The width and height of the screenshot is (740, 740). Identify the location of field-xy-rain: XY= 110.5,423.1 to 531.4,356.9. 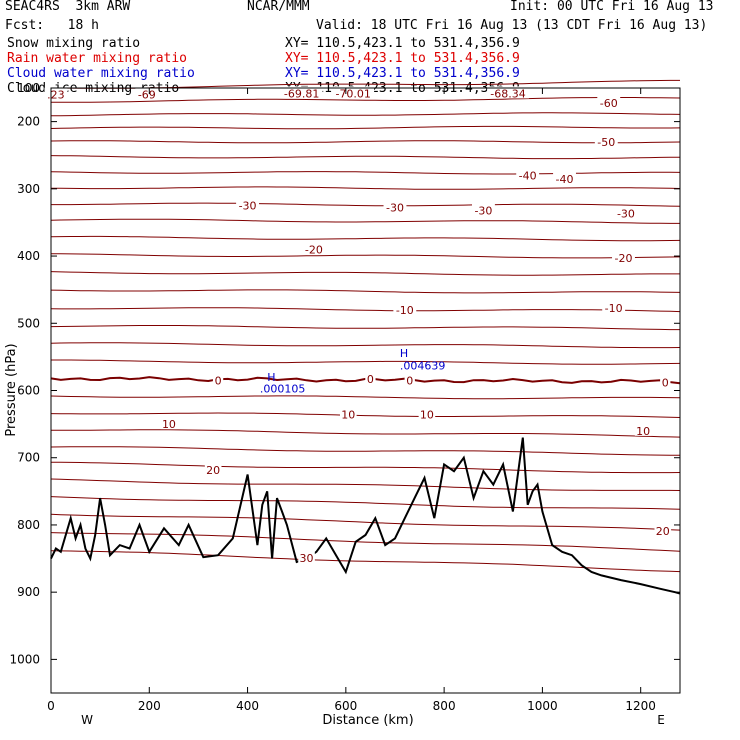
(402, 58).